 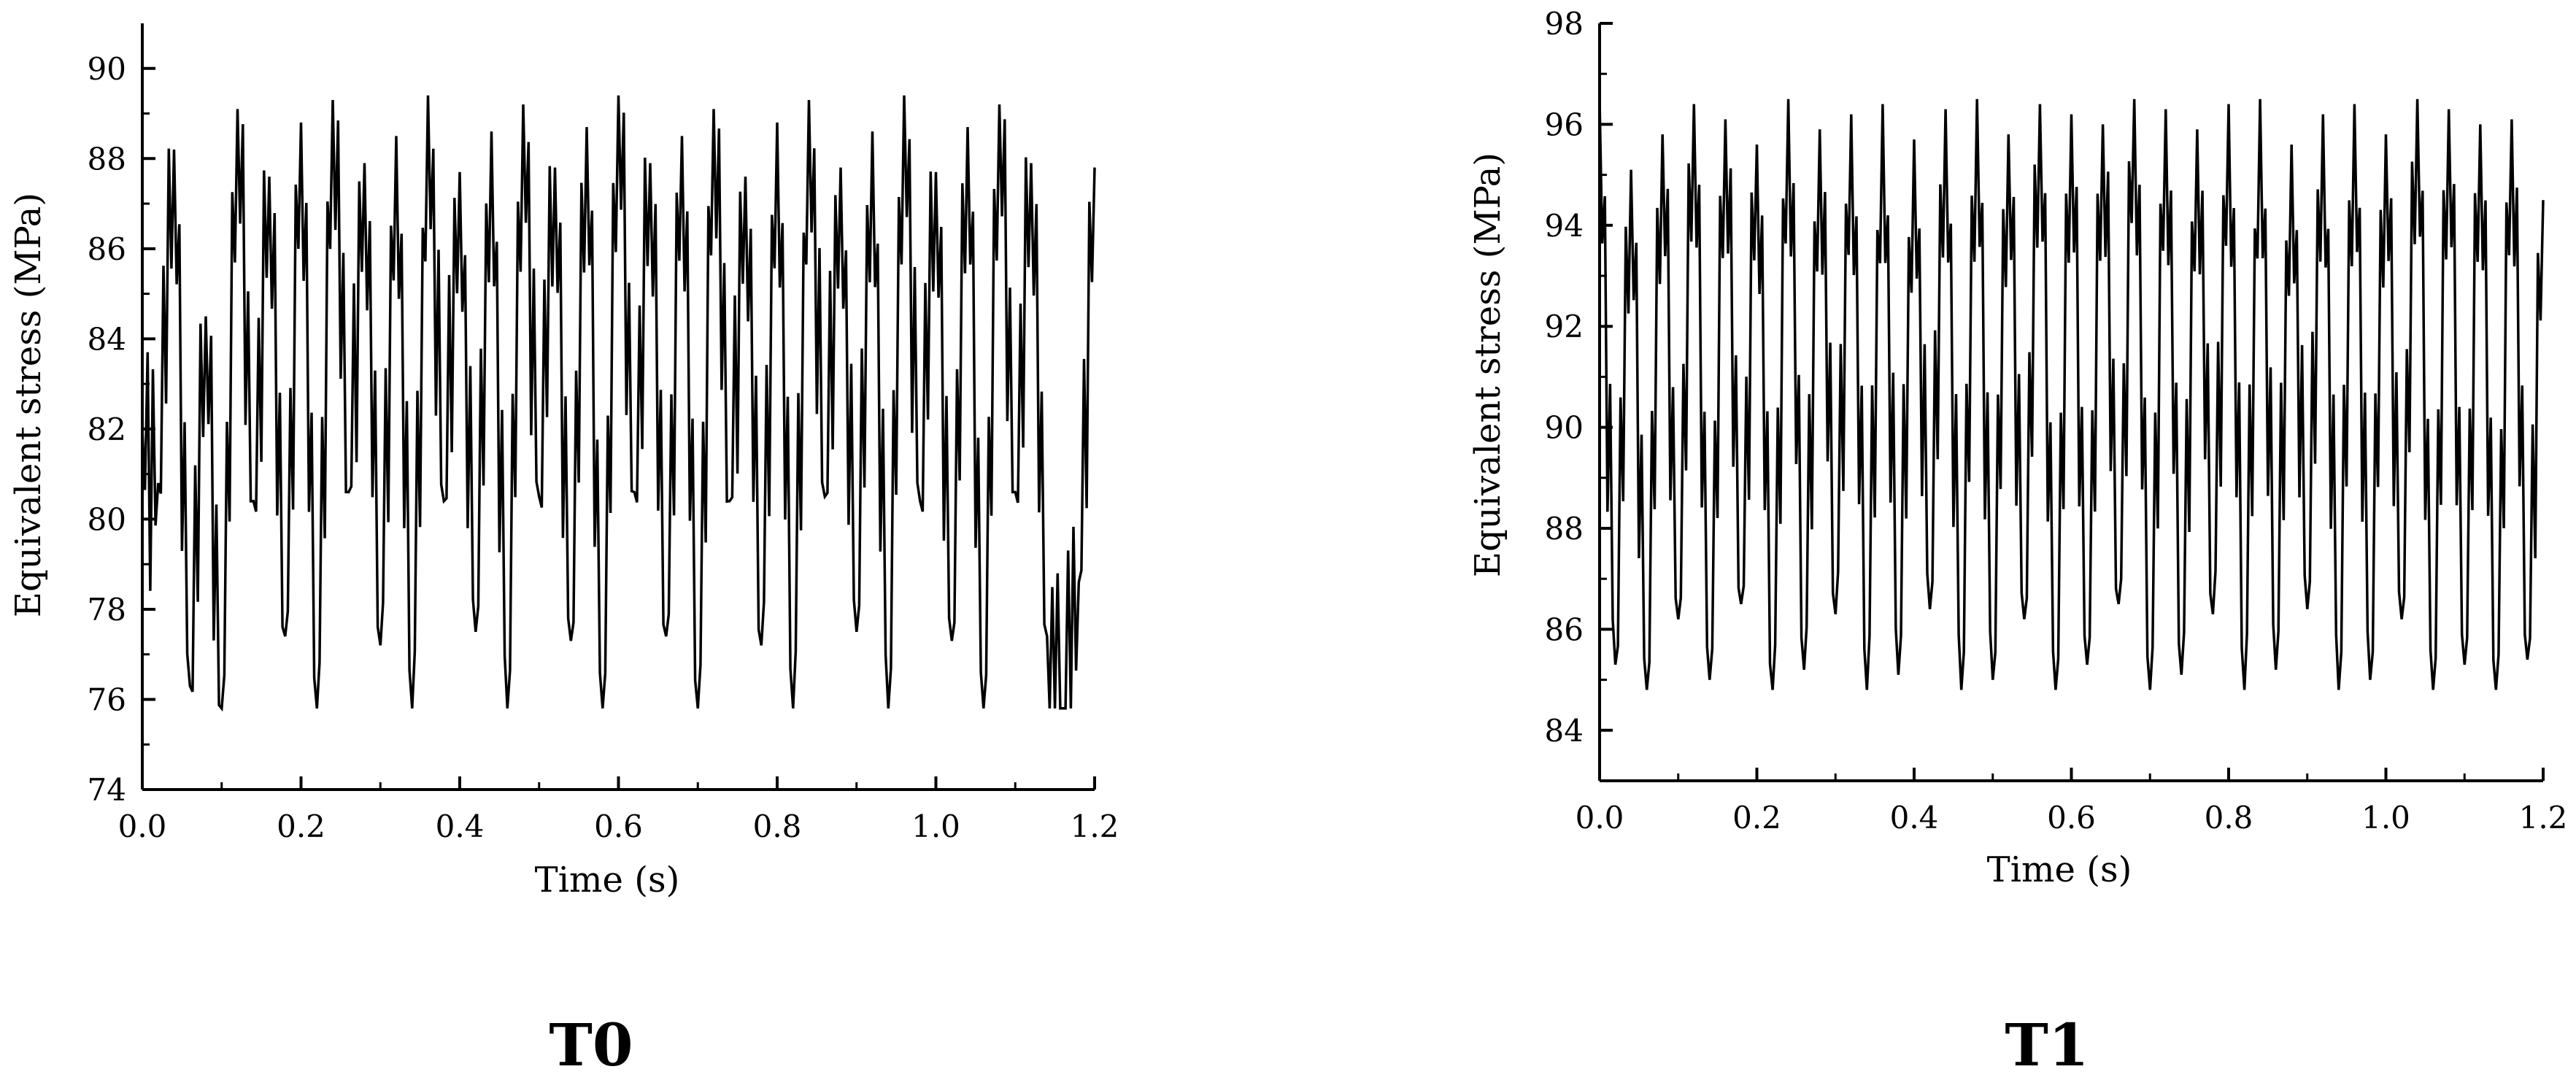 I want to click on t0-x-tick-label: 1.2, so click(x=1095, y=826).